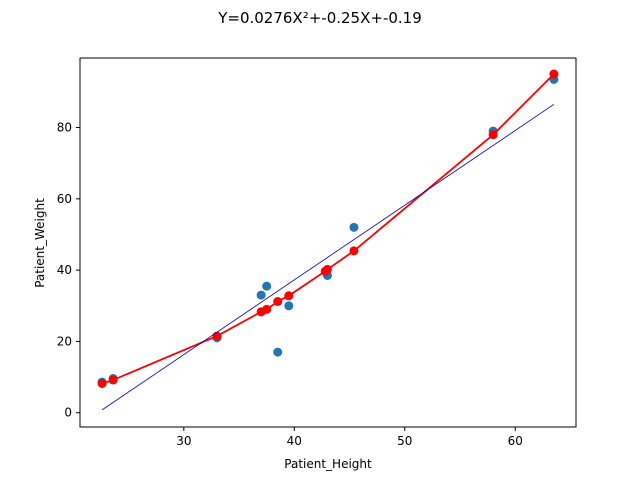 The height and width of the screenshot is (480, 640). I want to click on y-axis-label: Patient_Weight, so click(40, 243).